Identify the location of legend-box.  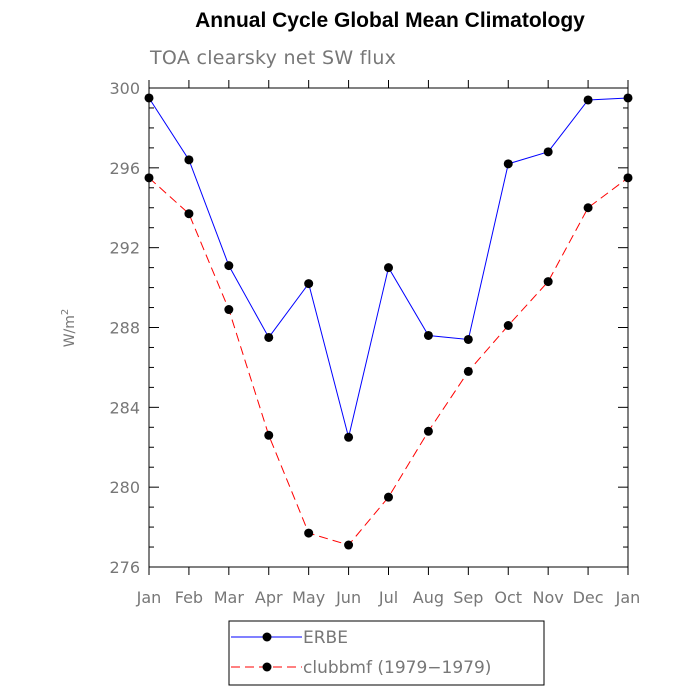
(386, 653).